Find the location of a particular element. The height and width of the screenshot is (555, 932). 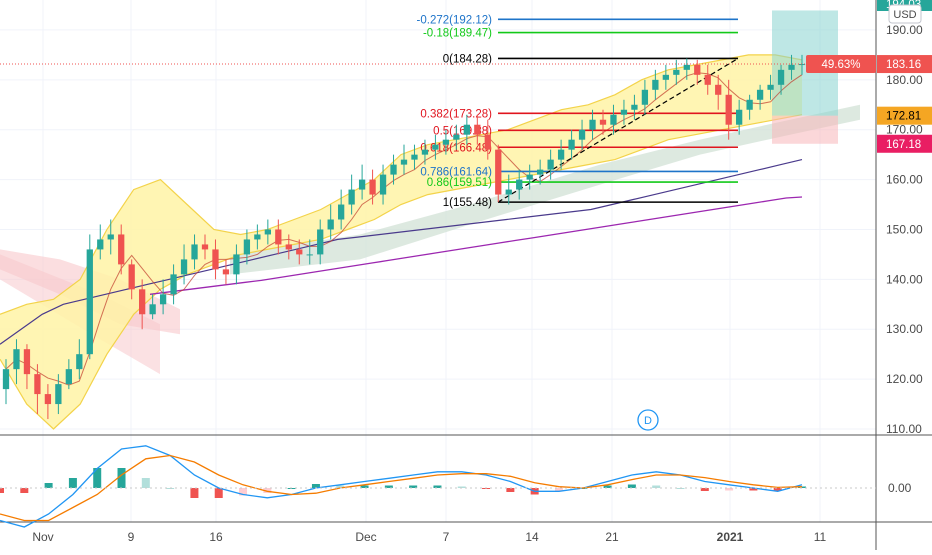

fib-trend-line is located at coordinates (618, 130).